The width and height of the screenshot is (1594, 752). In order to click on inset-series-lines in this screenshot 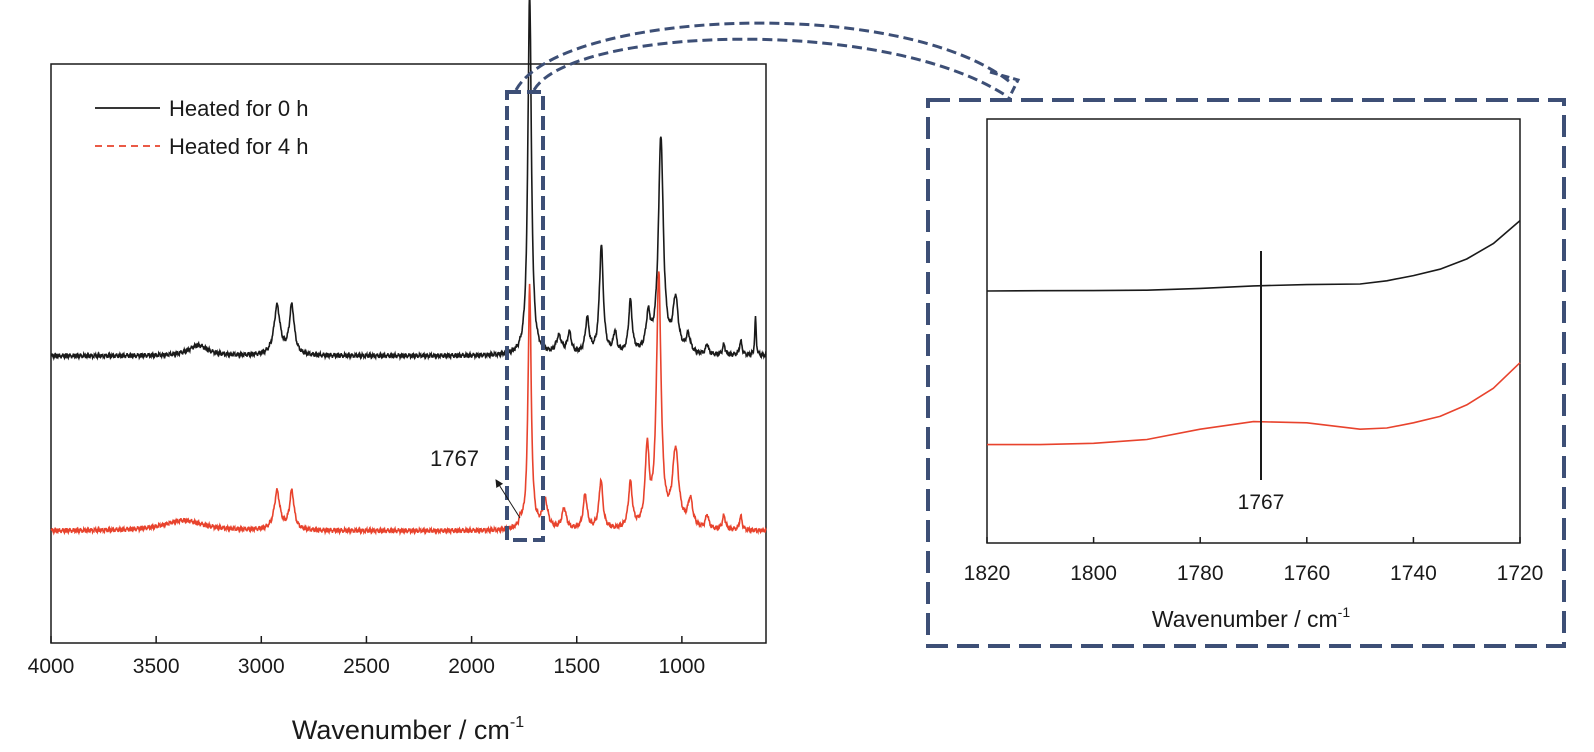, I will do `click(1253, 332)`.